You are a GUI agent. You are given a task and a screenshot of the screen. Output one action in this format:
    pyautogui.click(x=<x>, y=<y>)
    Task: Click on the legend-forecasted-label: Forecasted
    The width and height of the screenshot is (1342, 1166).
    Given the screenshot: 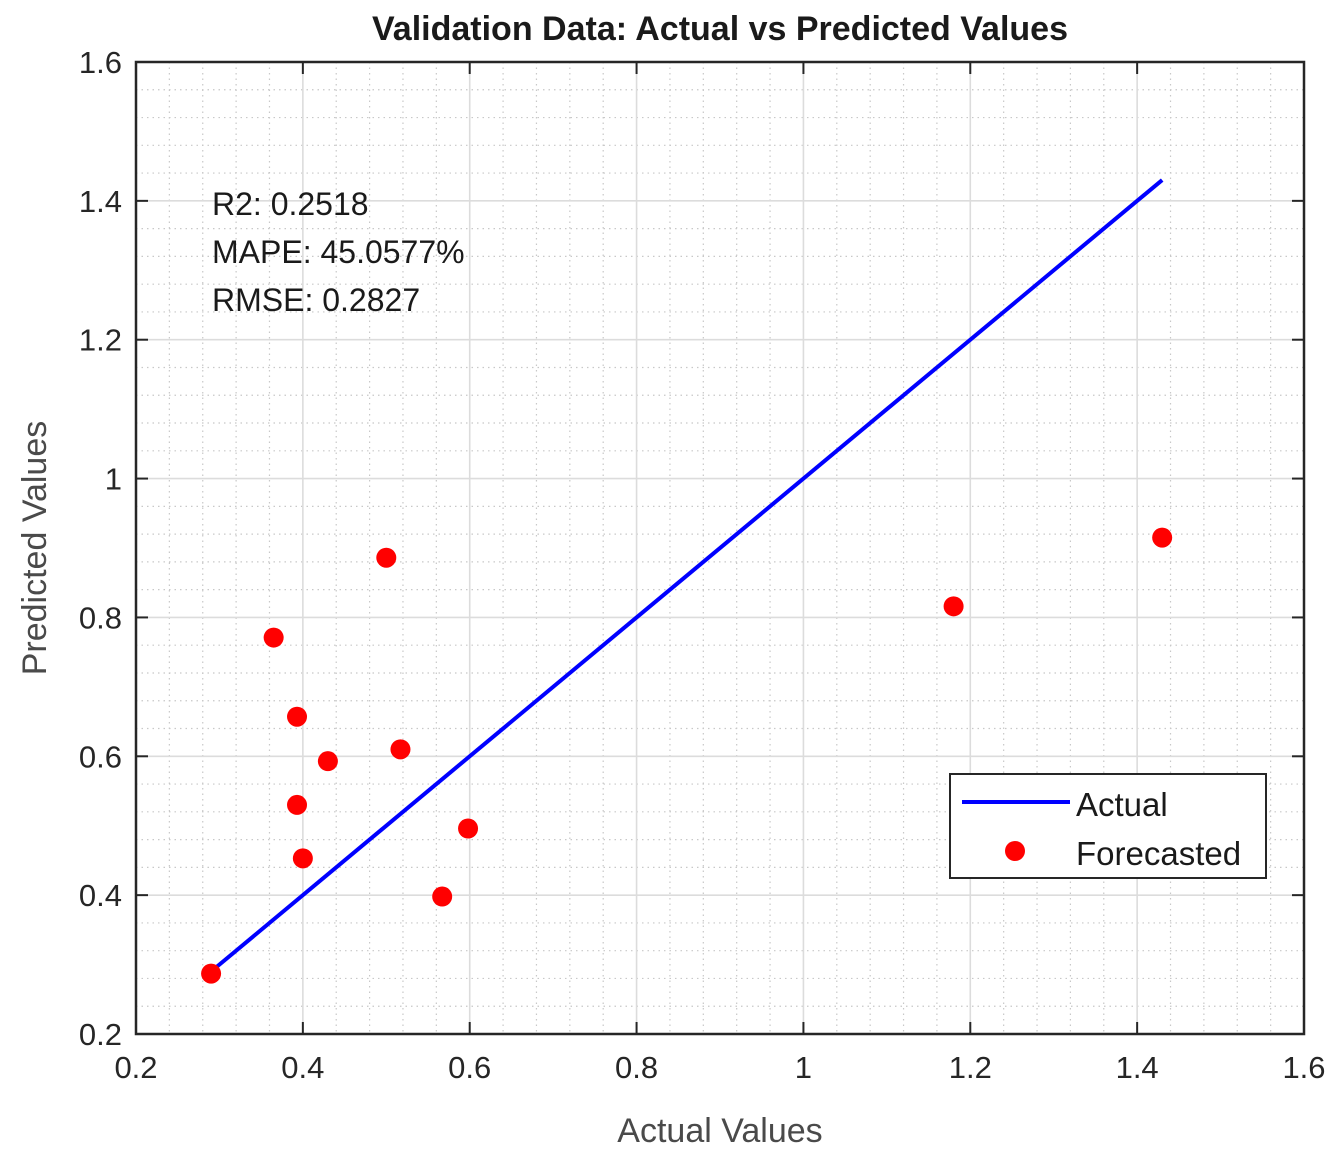 What is the action you would take?
    pyautogui.click(x=1158, y=853)
    